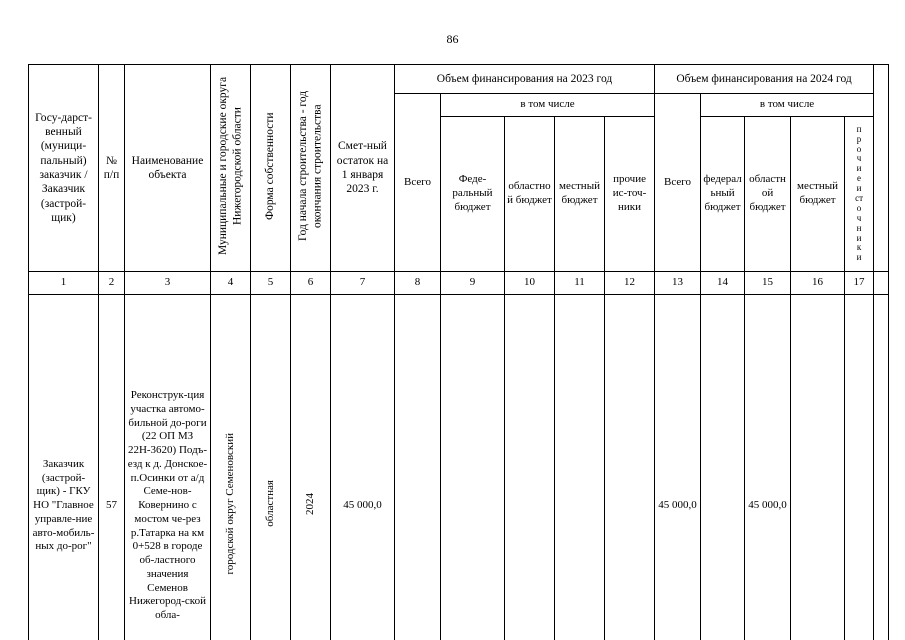 The image size is (905, 640). I want to click on page-number: 86, so click(452, 39).